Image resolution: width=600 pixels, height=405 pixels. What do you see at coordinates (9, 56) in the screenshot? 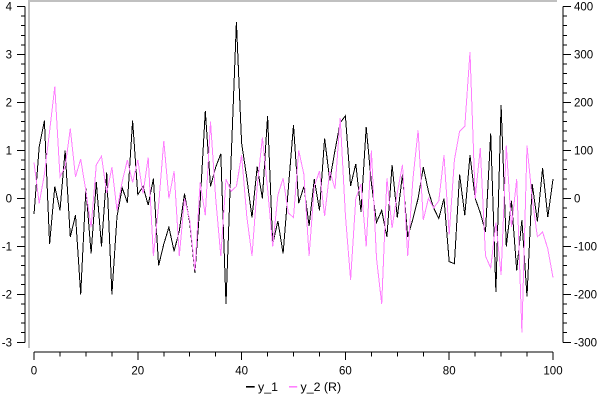
I see `svg-text: 3` at bounding box center [9, 56].